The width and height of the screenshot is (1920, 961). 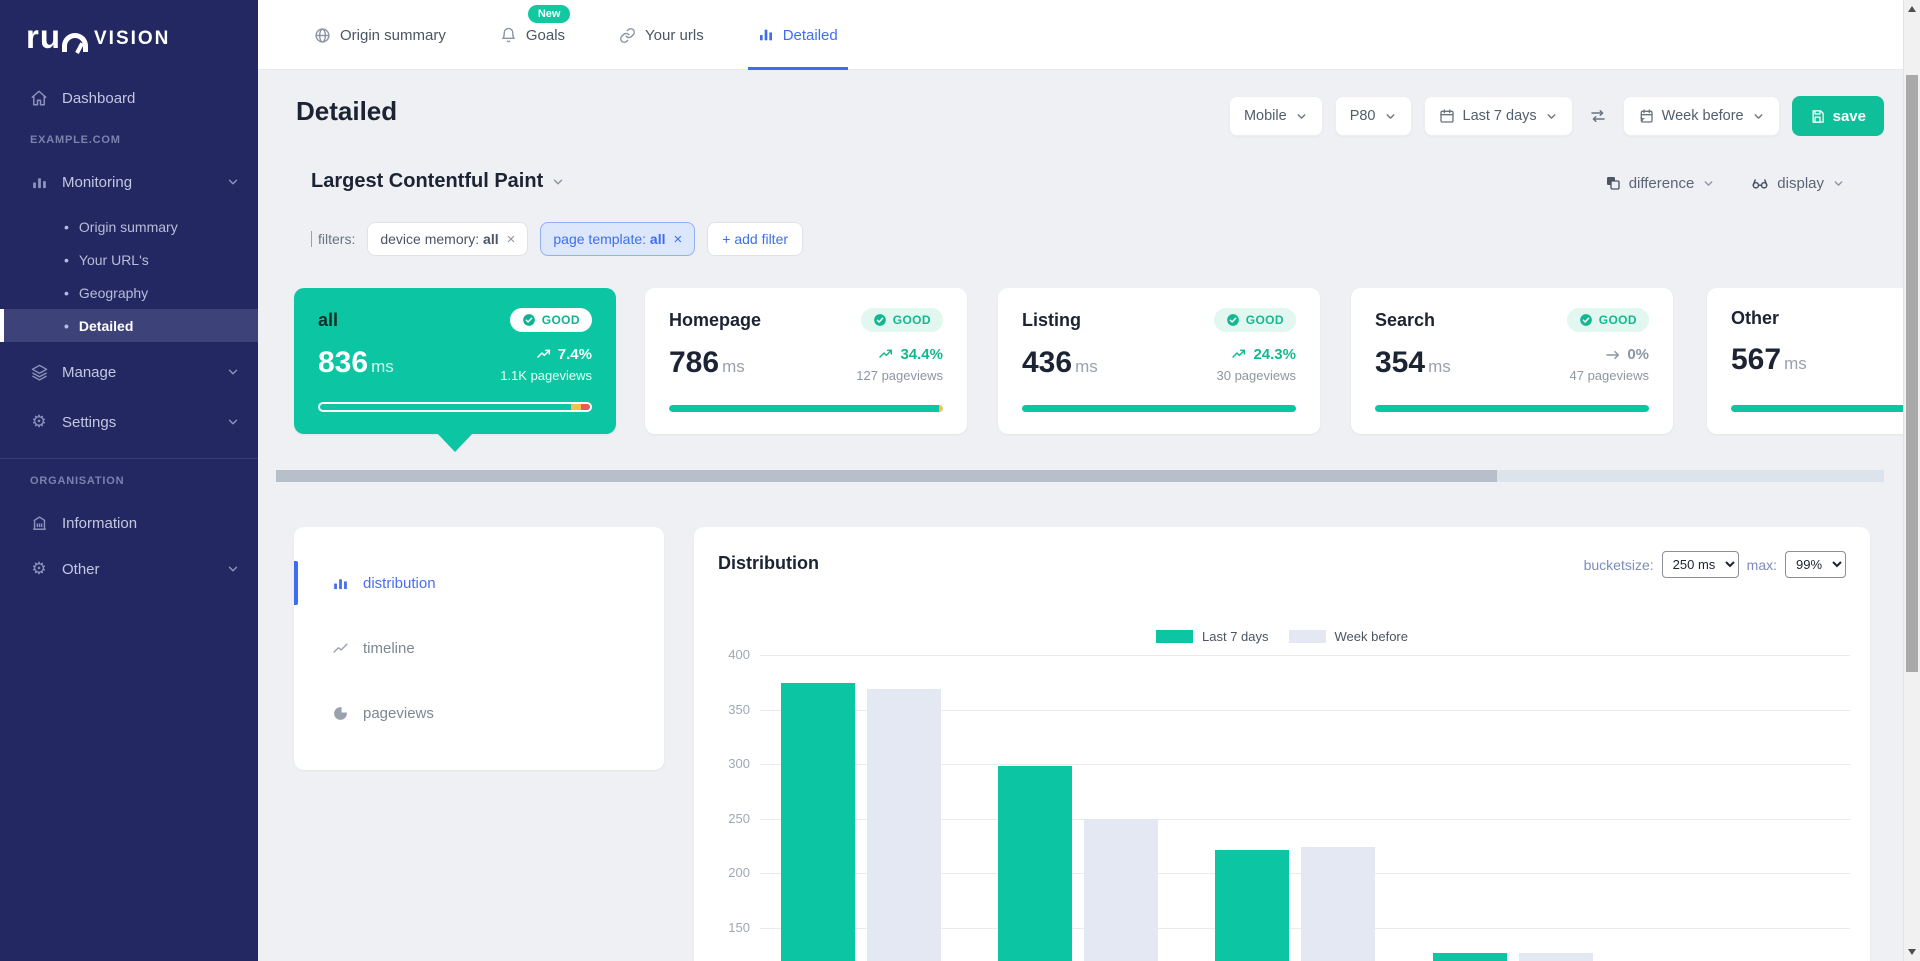 What do you see at coordinates (768, 563) in the screenshot?
I see `panel-title: Distribution` at bounding box center [768, 563].